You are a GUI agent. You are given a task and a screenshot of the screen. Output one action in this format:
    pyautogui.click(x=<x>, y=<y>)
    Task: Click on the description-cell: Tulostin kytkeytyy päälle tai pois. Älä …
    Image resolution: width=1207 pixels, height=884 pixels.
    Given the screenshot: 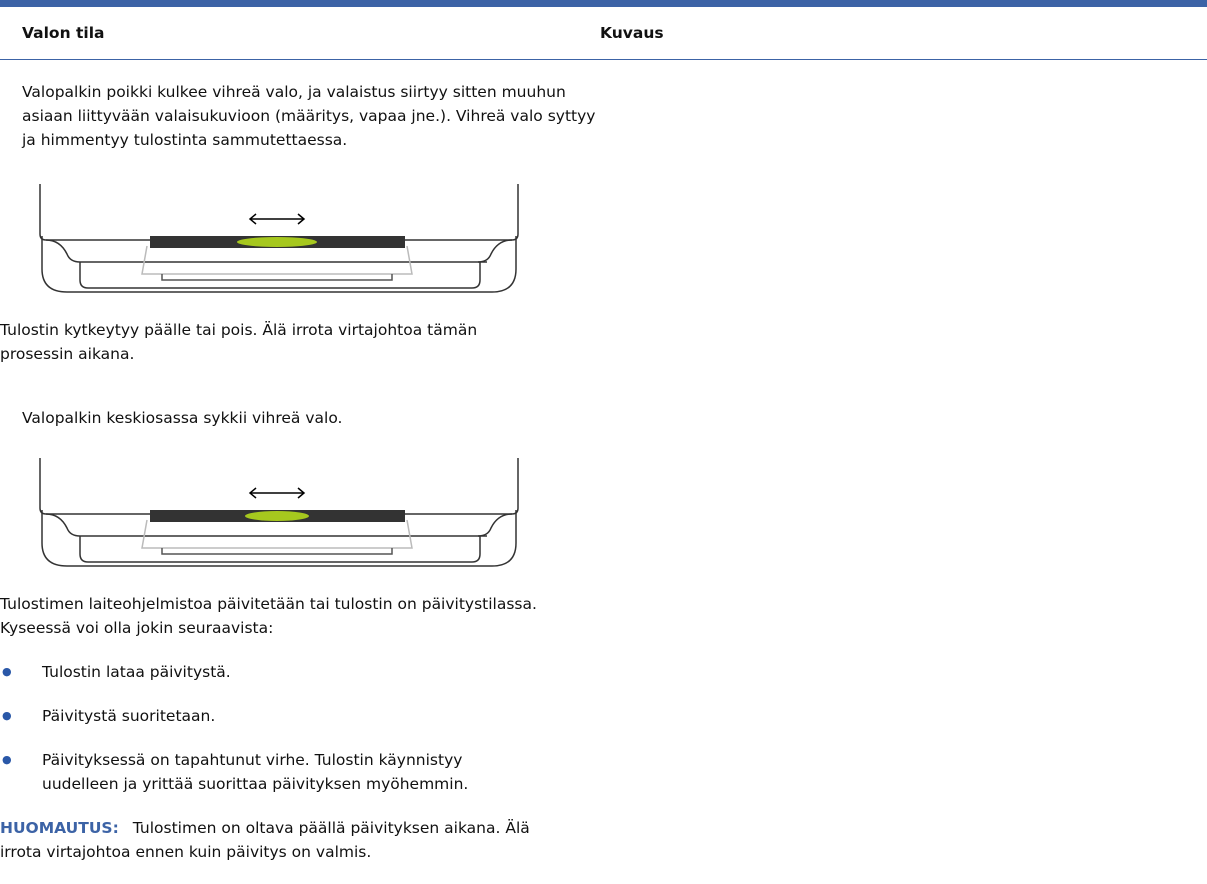 What is the action you would take?
    pyautogui.click(x=300, y=342)
    